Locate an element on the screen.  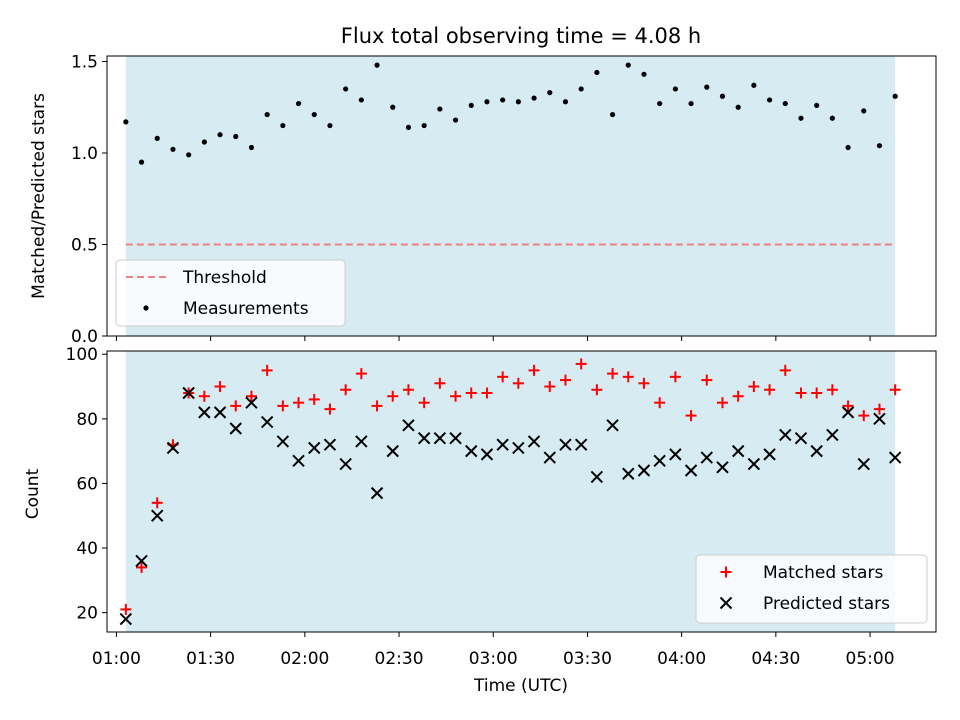
count-legend: Matched stars Predicted stars is located at coordinates (811, 589).